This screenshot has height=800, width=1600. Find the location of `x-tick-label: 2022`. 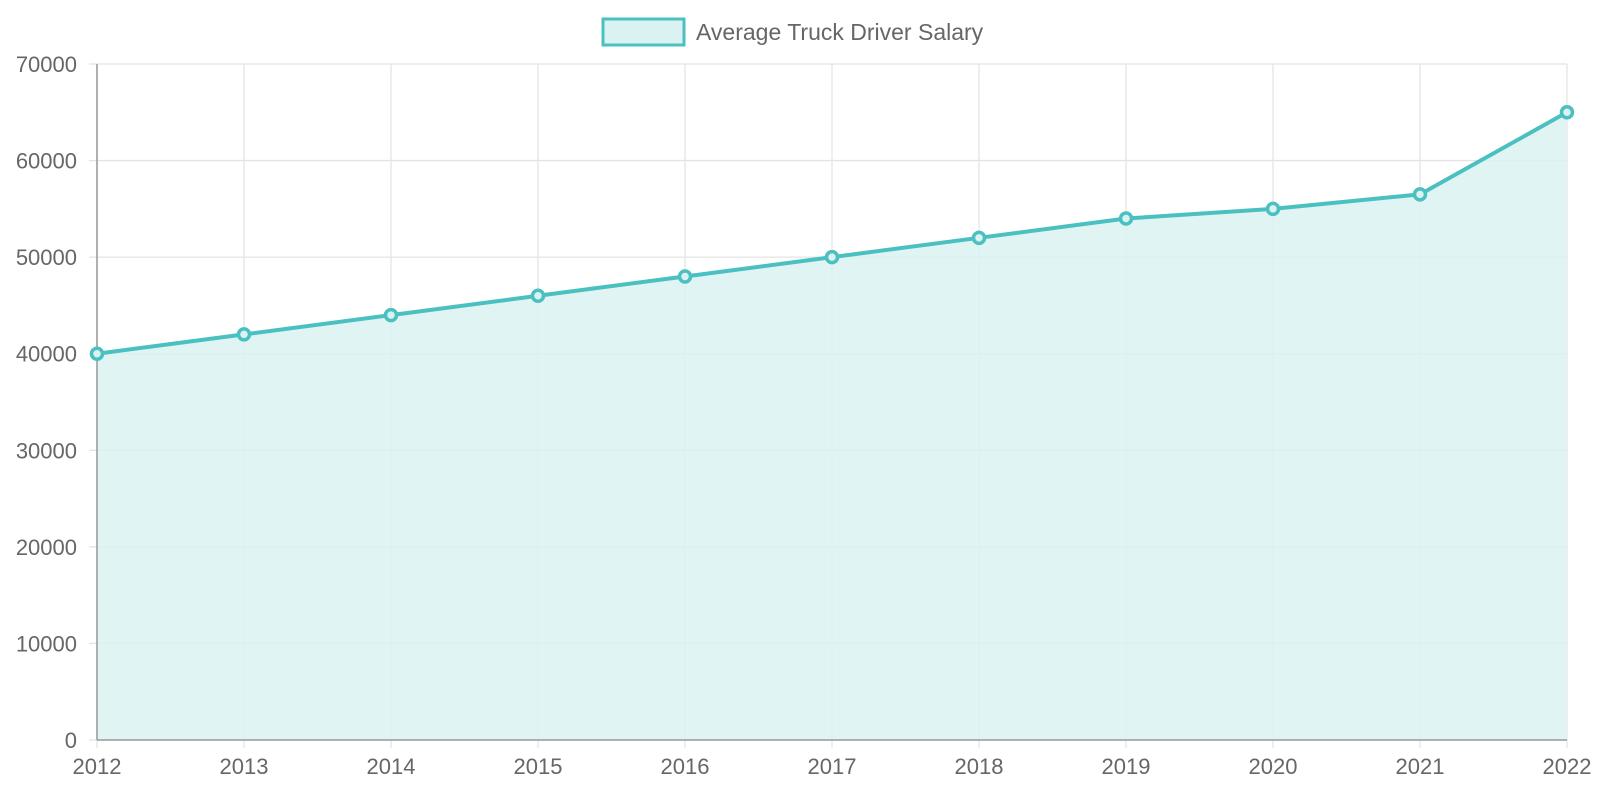

x-tick-label: 2022 is located at coordinates (1567, 766).